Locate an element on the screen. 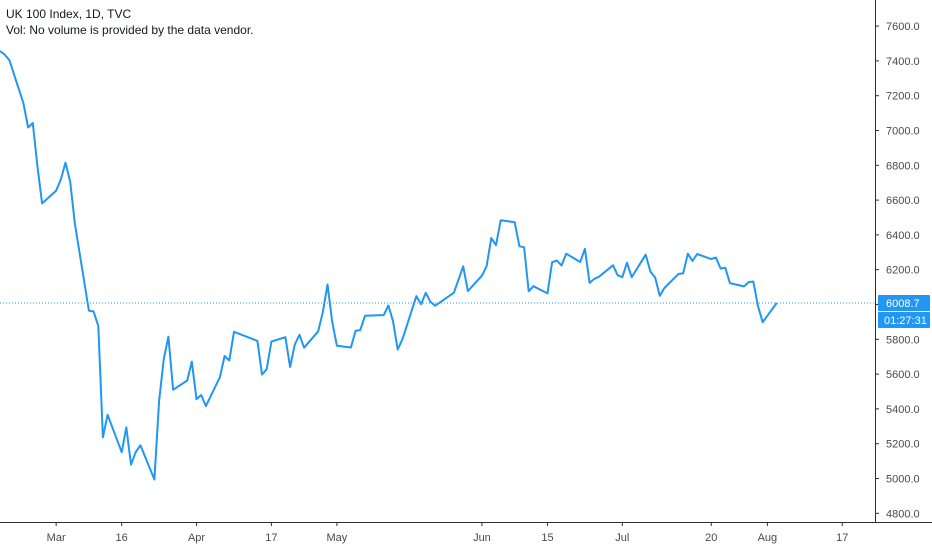 Image resolution: width=932 pixels, height=550 pixels. x-axis-ticks: Mar 16 Apr 17 May Jun 15 Jul 20 Aug 17 is located at coordinates (447, 533).